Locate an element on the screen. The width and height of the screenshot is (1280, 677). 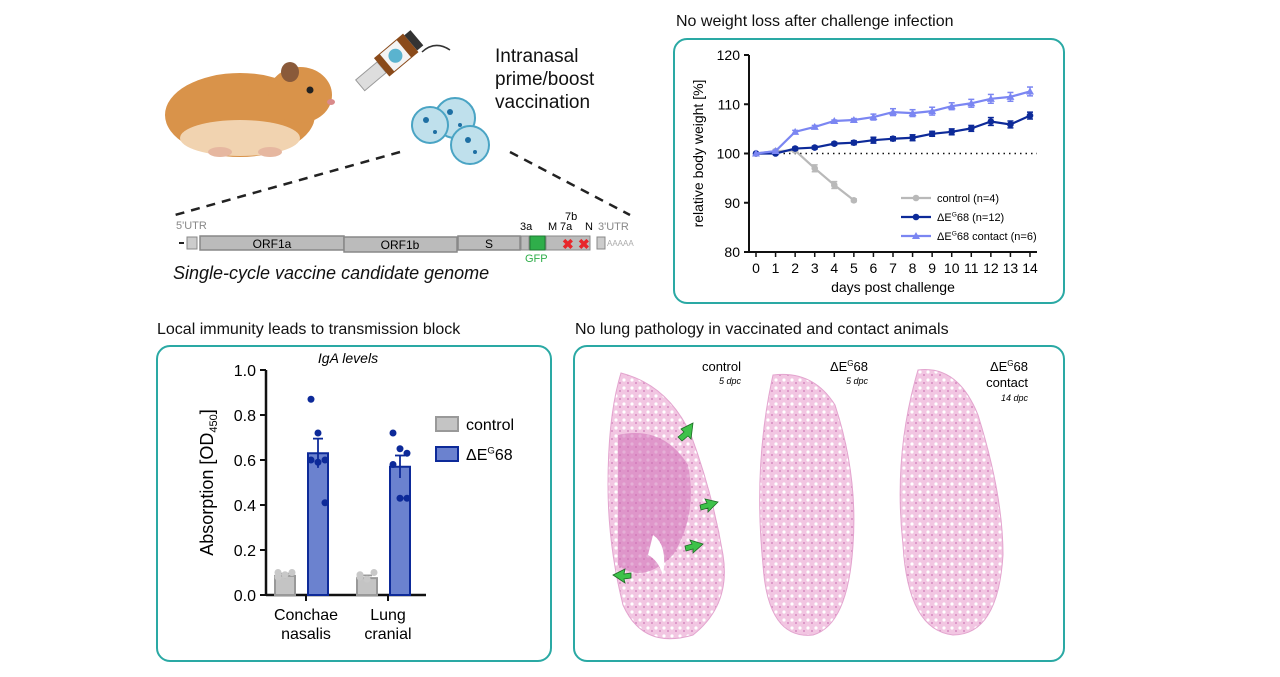
genome-caption: Single-cycle vaccine candidate genome is located at coordinates (331, 273).